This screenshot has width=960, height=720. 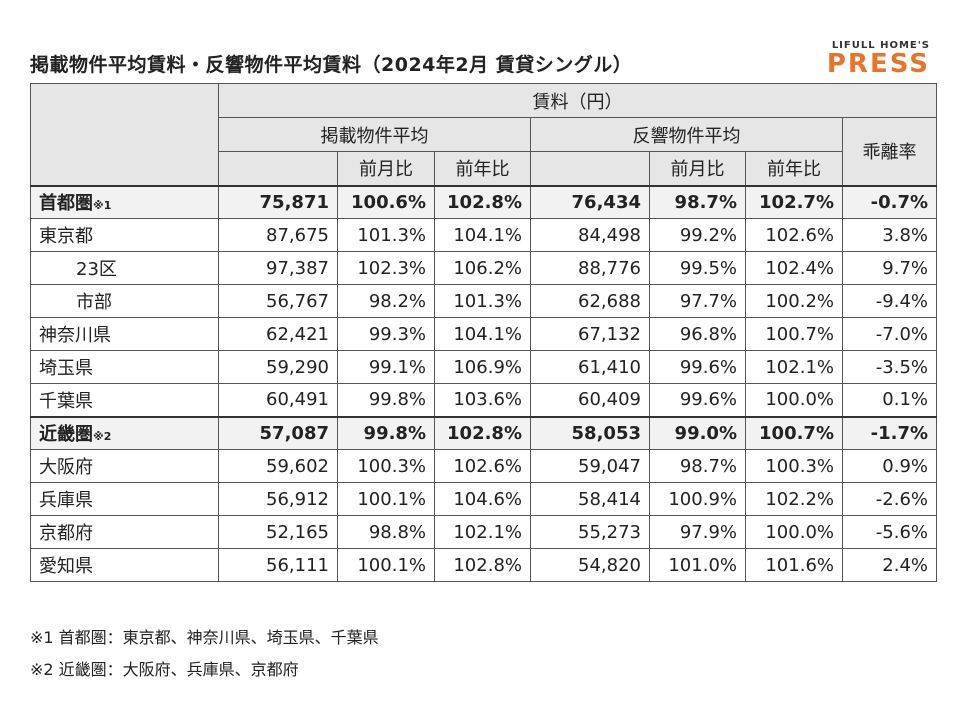 I want to click on region-cell: 兵庫県, so click(x=124, y=499).